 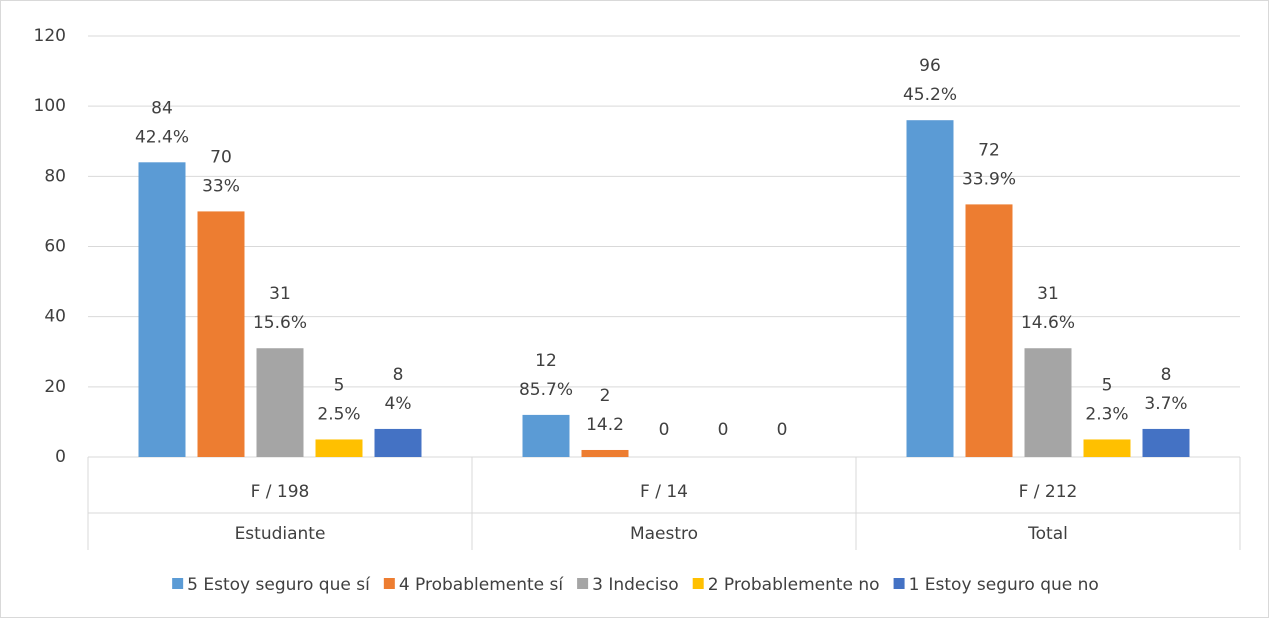 I want to click on legend-label: 1 Estoy seguro que no, so click(x=1004, y=585).